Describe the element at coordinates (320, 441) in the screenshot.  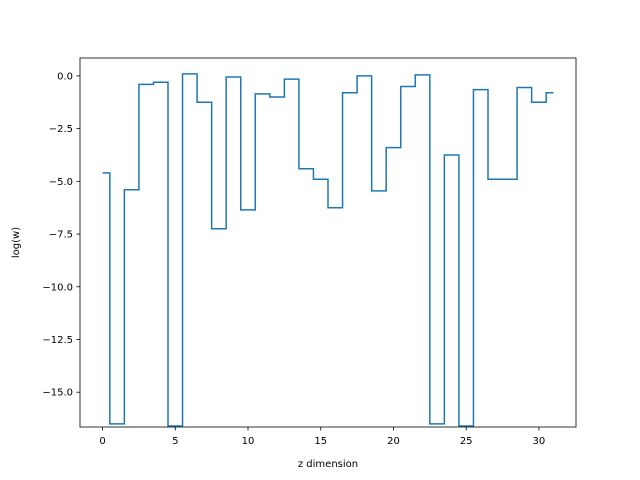
I see `x-tick-label: 15` at that location.